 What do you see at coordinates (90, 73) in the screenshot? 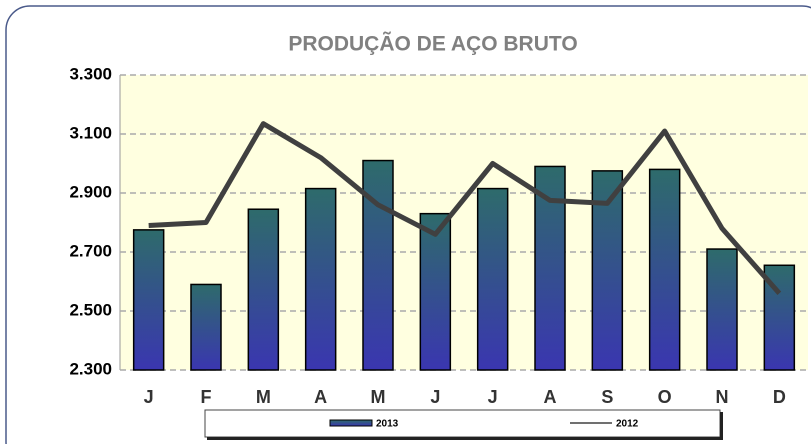
I see `y-tick-label: 3.300` at bounding box center [90, 73].